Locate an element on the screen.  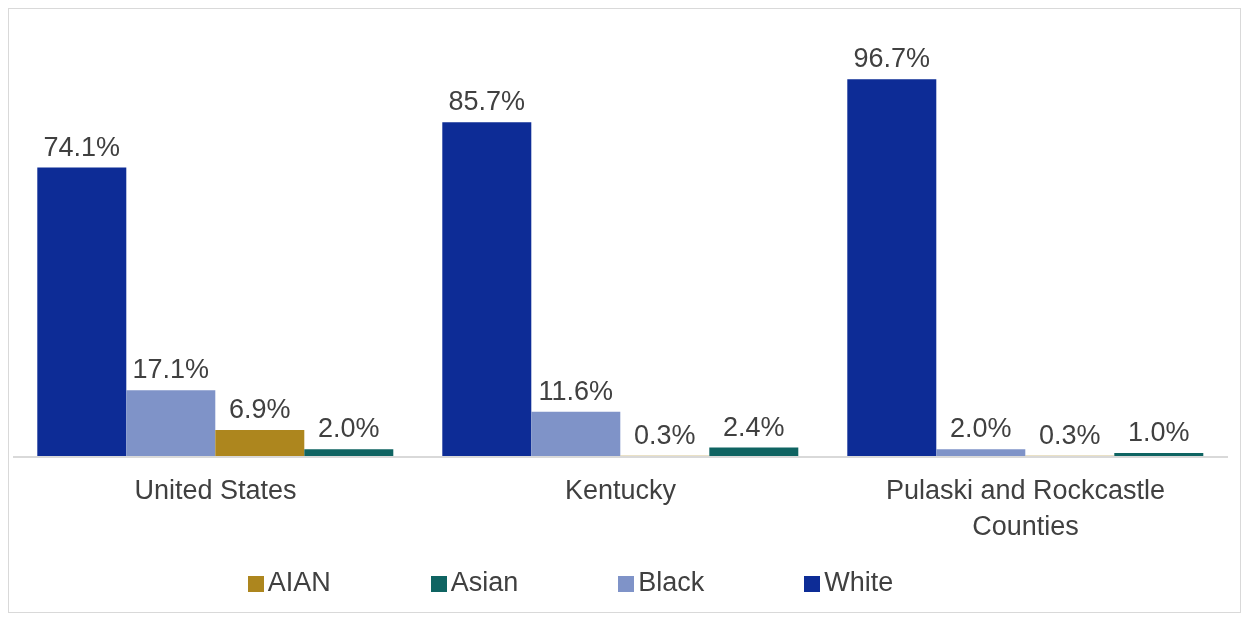
data-label: 74.1% is located at coordinates (82, 146).